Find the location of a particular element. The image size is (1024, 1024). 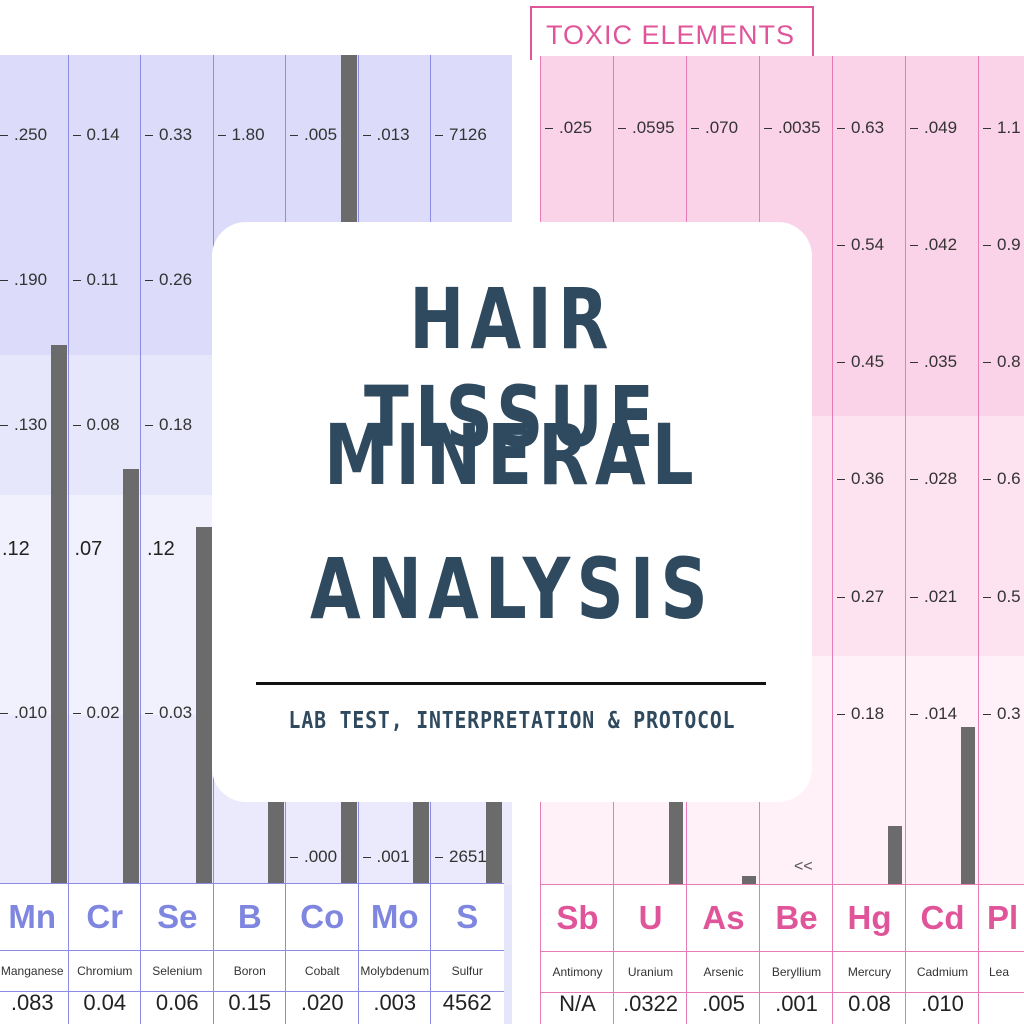

element-name: Boron is located at coordinates (249, 971).